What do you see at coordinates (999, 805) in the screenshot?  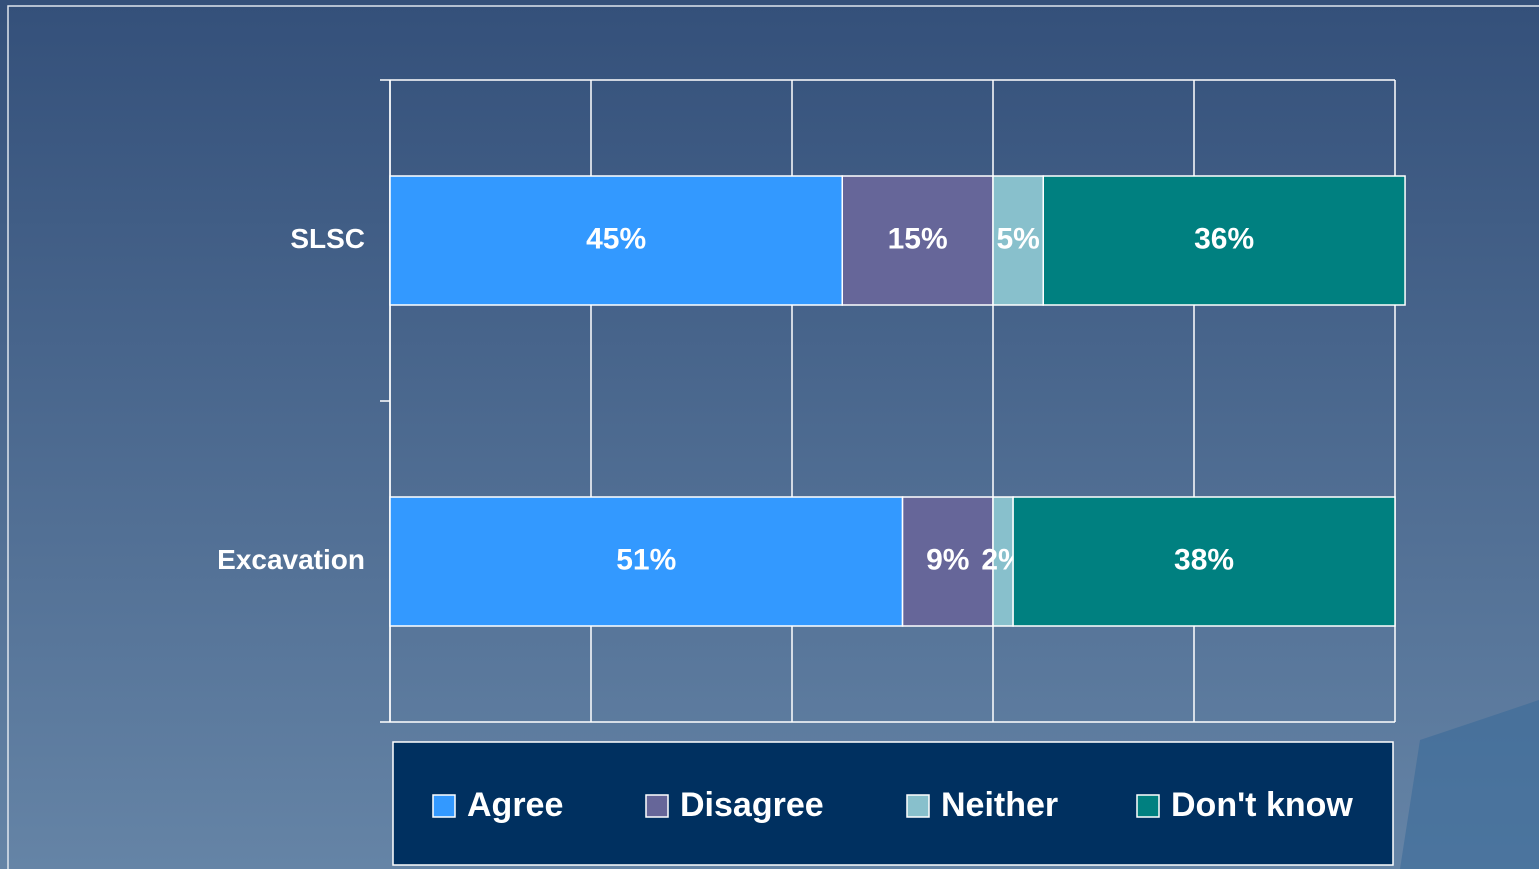 I see `legend-label: Neither` at bounding box center [999, 805].